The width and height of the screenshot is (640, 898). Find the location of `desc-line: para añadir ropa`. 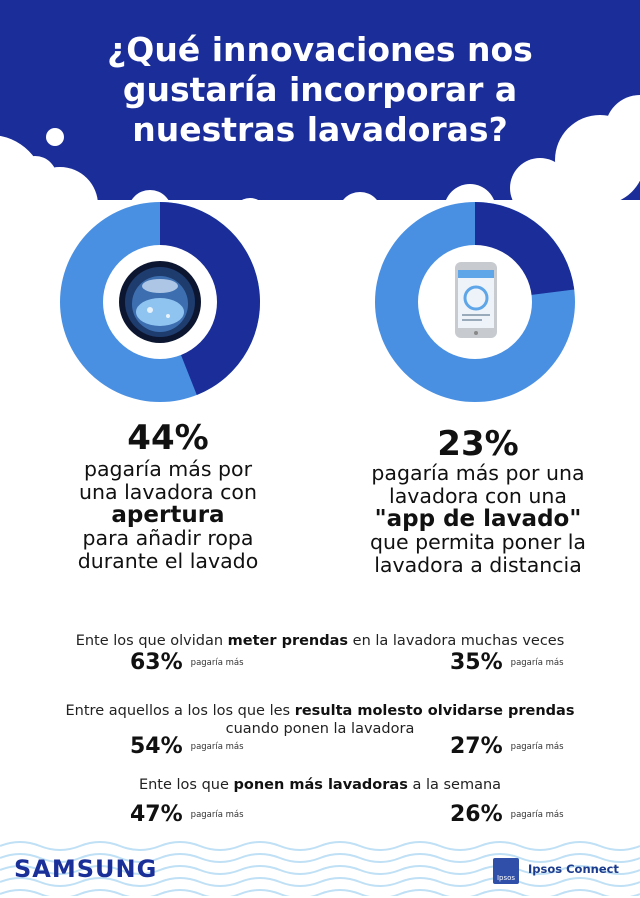

desc-line: para añadir ropa is located at coordinates (168, 538).